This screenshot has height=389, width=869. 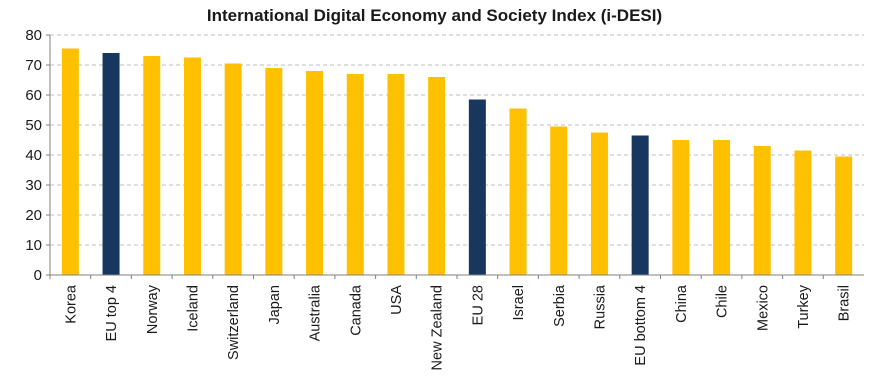 What do you see at coordinates (844, 215) in the screenshot?
I see `bar-brasil` at bounding box center [844, 215].